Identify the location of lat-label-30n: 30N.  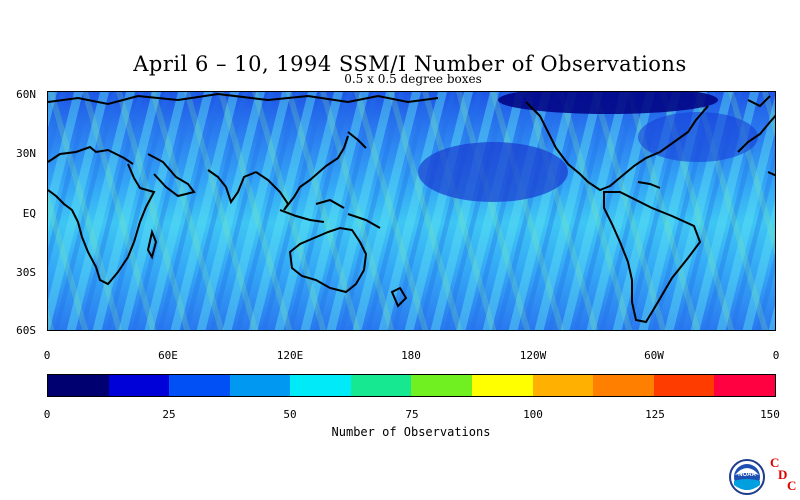
(26, 153).